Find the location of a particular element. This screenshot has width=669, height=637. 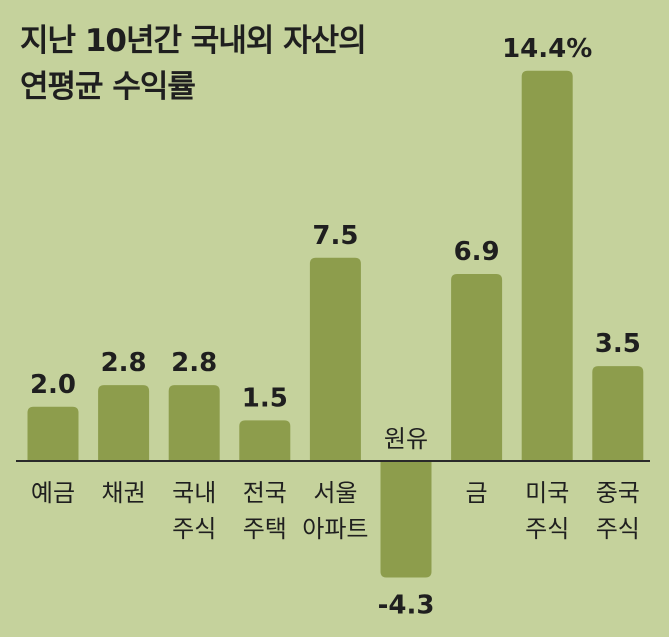

chart-title-line-1: 지난 10년간 국내외 자산의 is located at coordinates (193, 41).